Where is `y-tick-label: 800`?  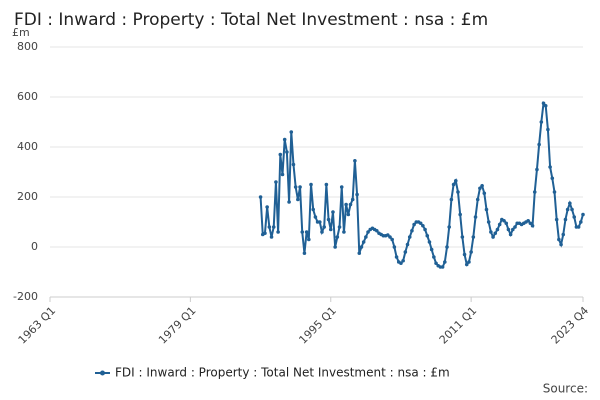
y-tick-label: 800 is located at coordinates (27, 46).